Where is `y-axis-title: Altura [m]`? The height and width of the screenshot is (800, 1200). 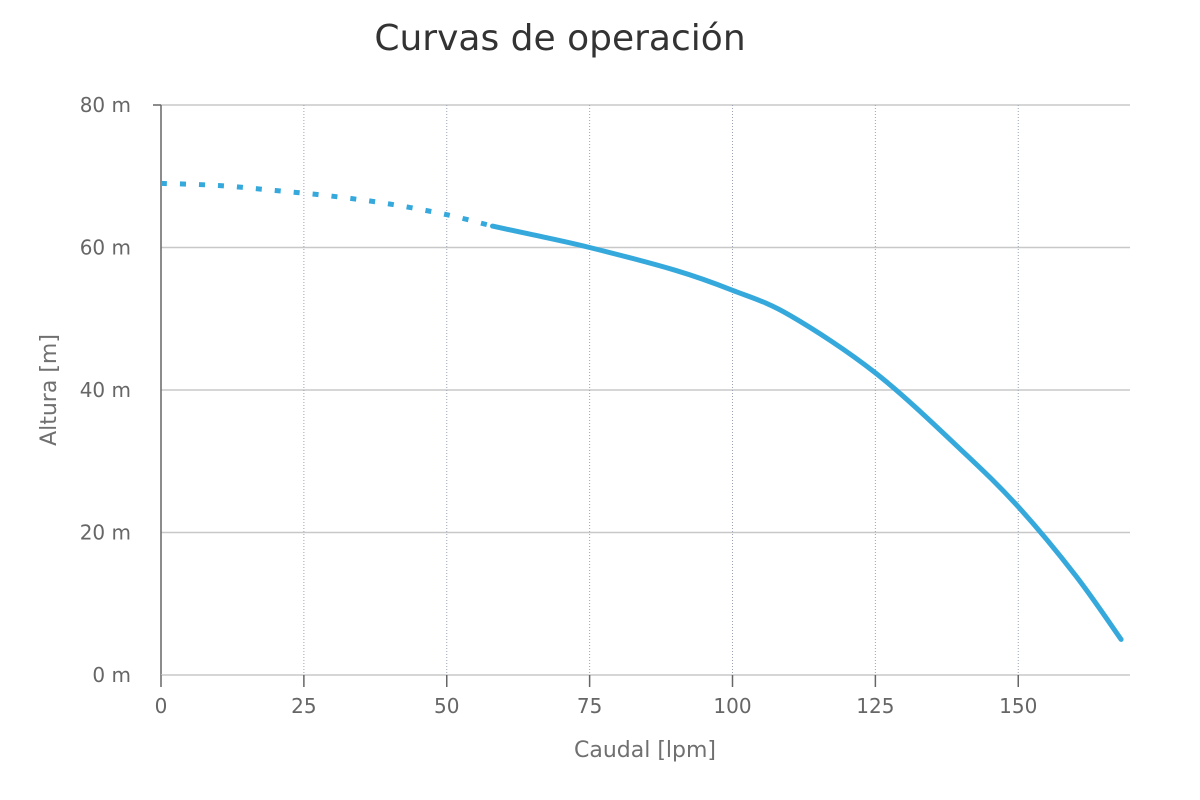
y-axis-title: Altura [m] is located at coordinates (49, 390).